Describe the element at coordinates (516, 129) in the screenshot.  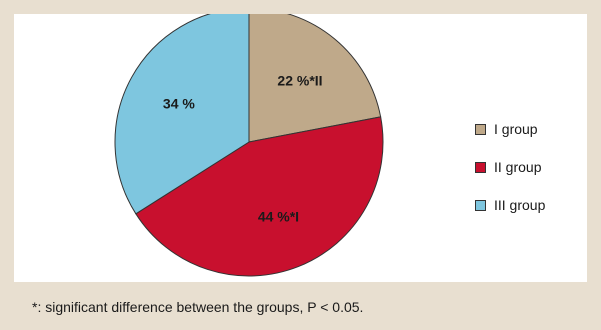
I see `legend-label-i-group: I group` at that location.